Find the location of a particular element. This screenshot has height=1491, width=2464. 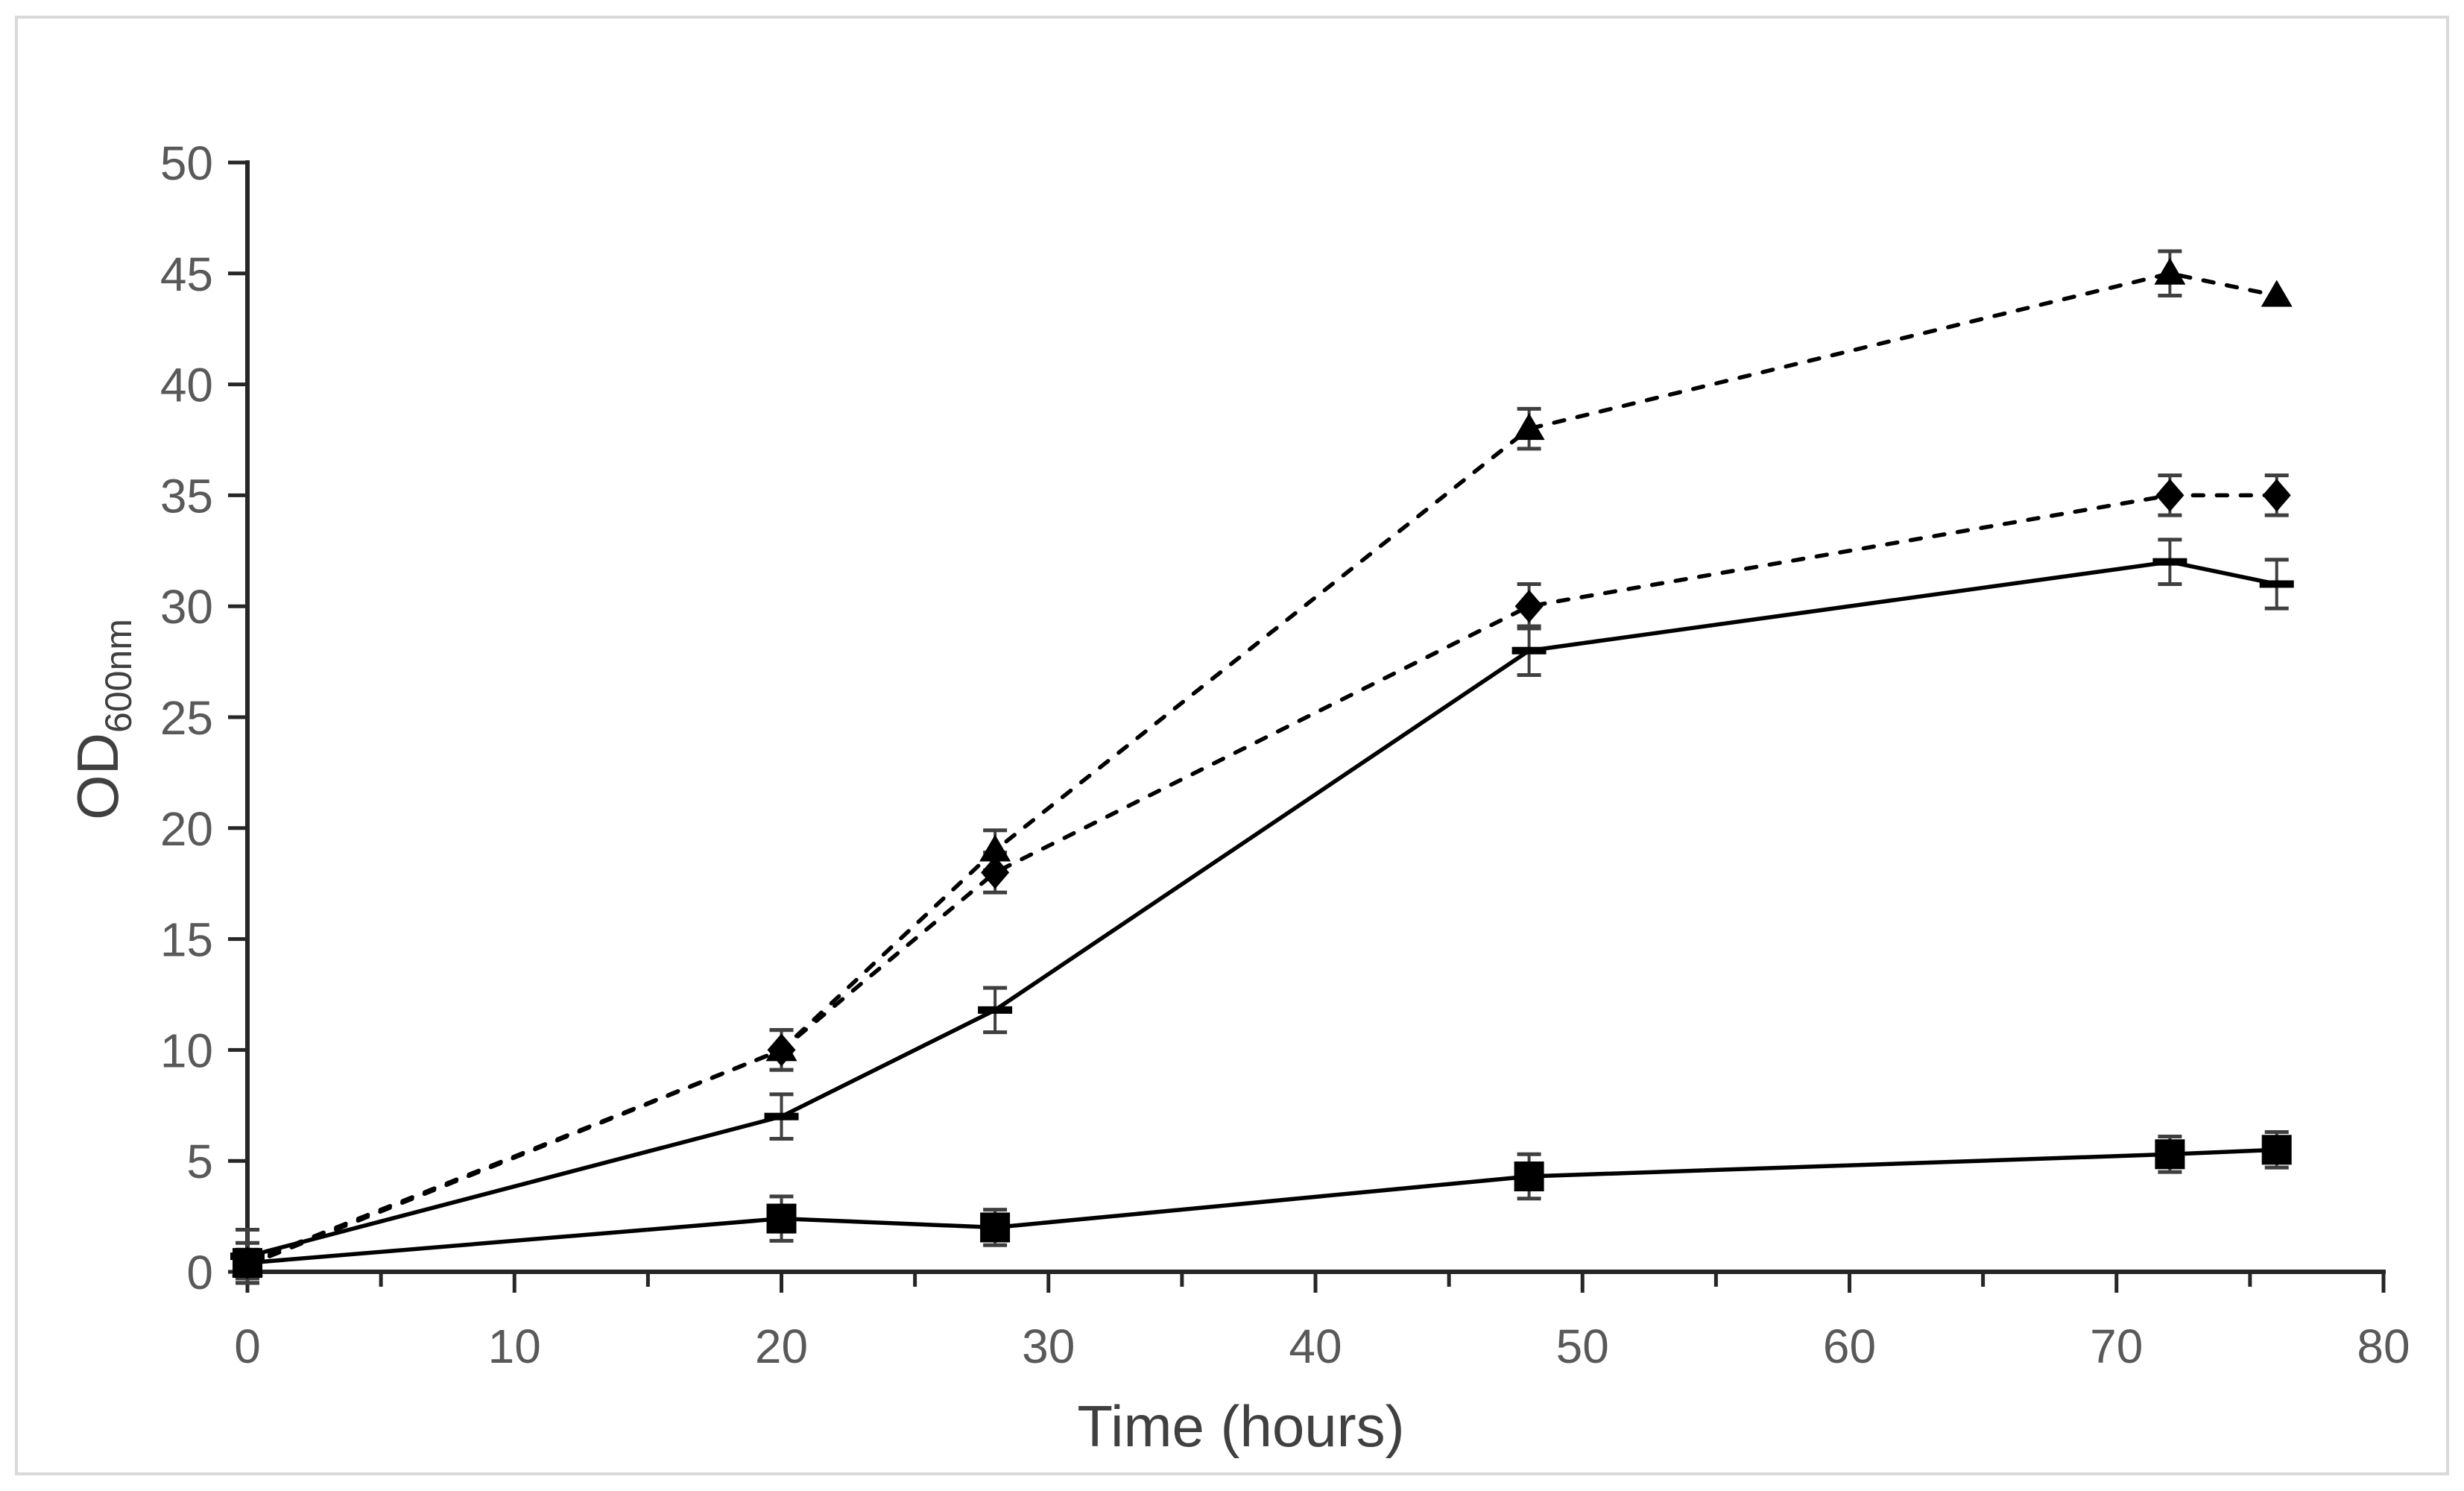

x-tick-label: 40 is located at coordinates (1315, 1346).